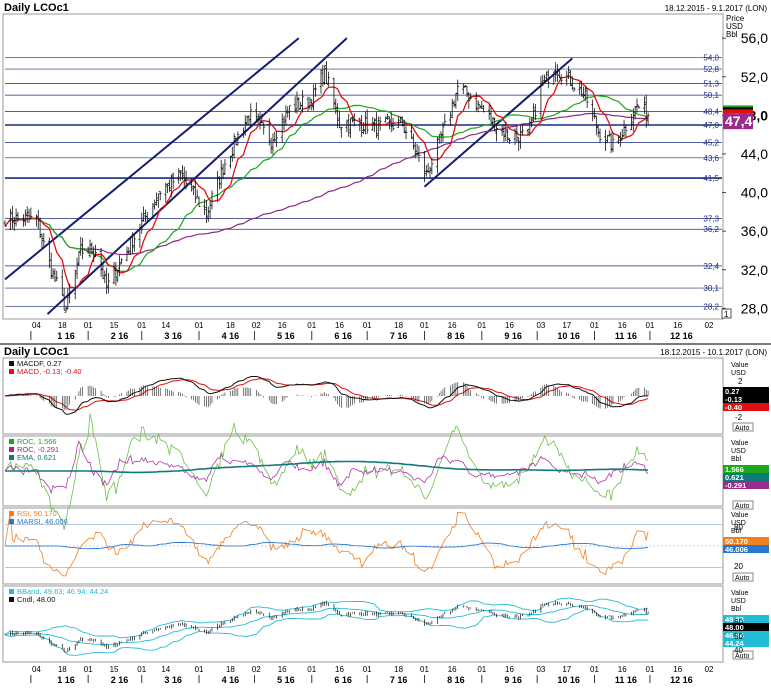  Describe the element at coordinates (622, 325) in the screenshot. I see `price-x-day-label-21: 16` at that location.